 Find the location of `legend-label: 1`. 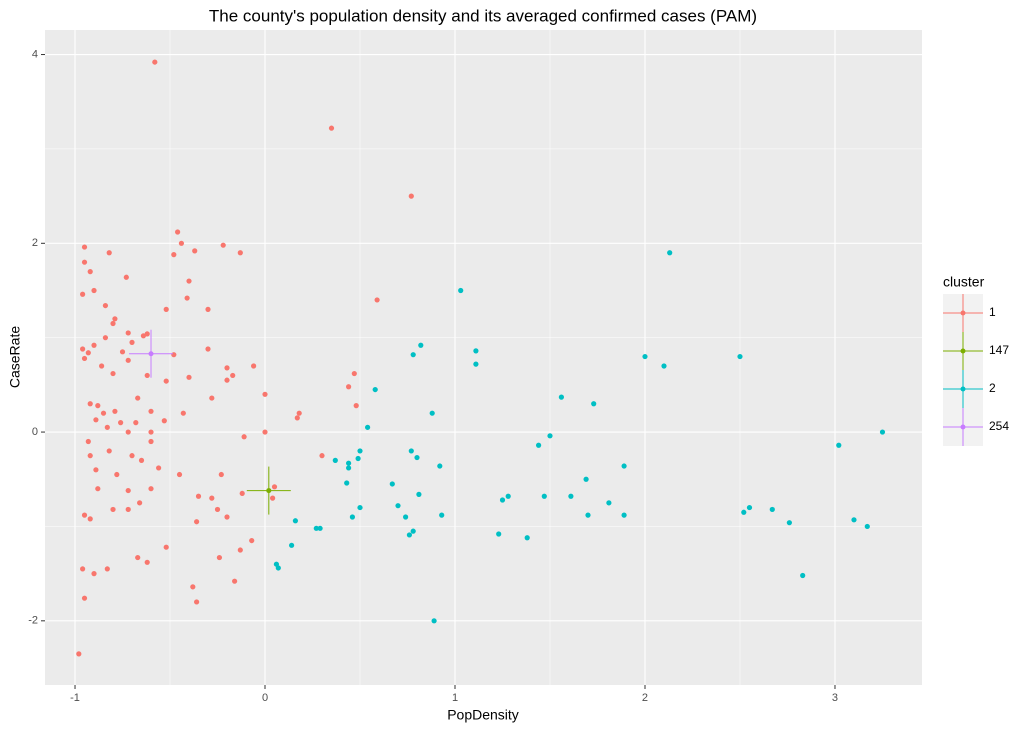

legend-label: 1 is located at coordinates (992, 312).